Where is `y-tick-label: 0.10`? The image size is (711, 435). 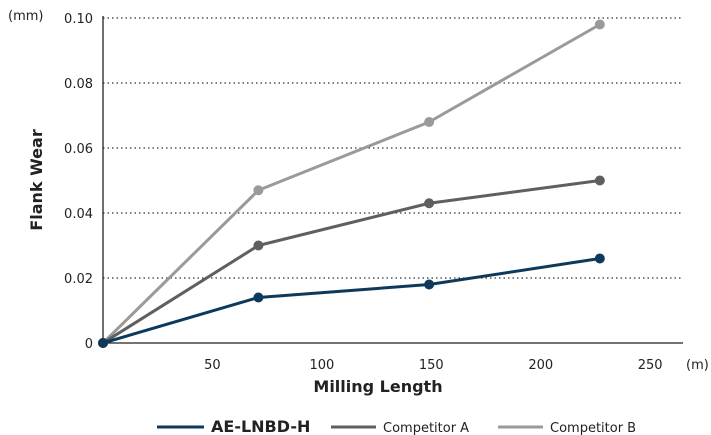 y-tick-label: 0.10 is located at coordinates (78, 19).